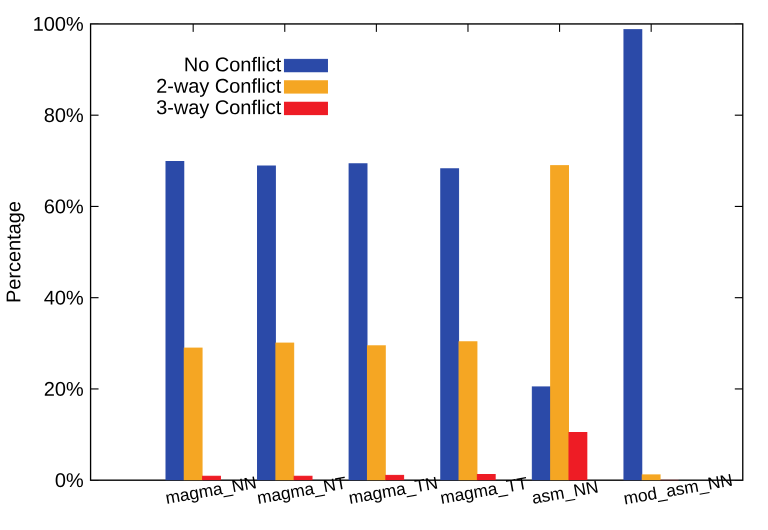 This screenshot has width=768, height=530. I want to click on x-tick-label: magma_NT, so click(301, 490).